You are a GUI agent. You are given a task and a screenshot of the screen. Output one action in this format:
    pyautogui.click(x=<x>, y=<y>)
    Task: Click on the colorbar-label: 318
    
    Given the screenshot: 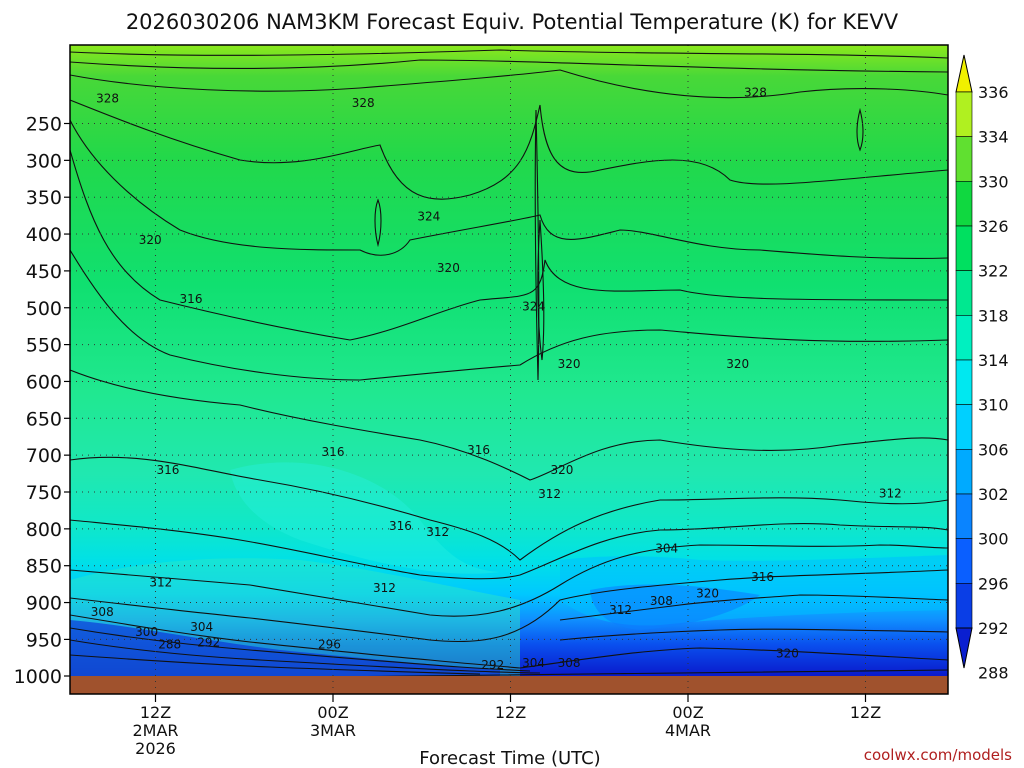 What is the action you would take?
    pyautogui.click(x=993, y=315)
    